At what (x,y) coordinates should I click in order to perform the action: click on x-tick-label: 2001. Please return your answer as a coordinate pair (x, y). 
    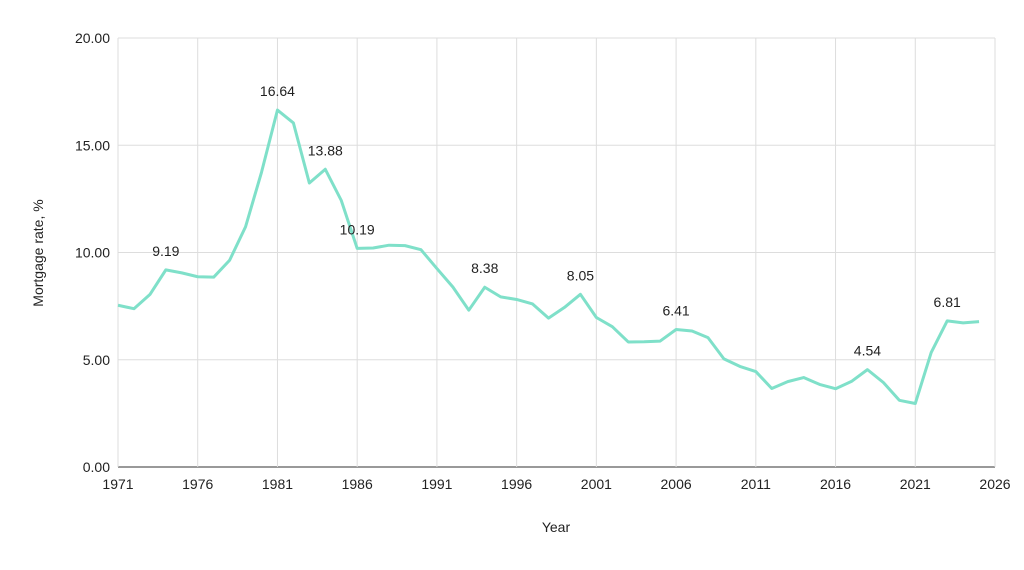
    Looking at the image, I should click on (596, 484).